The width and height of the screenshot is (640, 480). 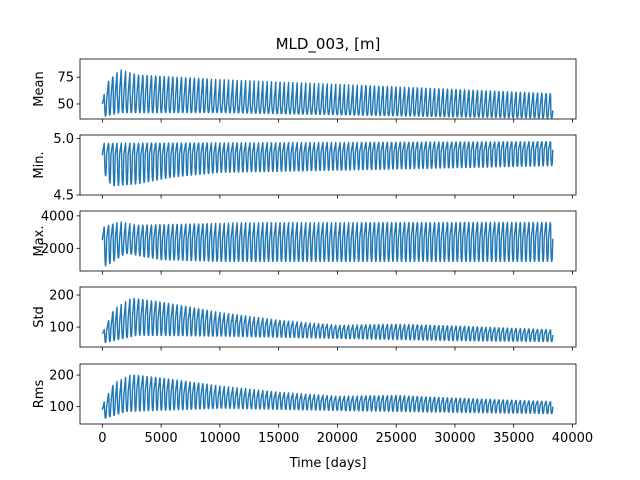 I want to click on axes-frame-std, so click(x=328, y=317).